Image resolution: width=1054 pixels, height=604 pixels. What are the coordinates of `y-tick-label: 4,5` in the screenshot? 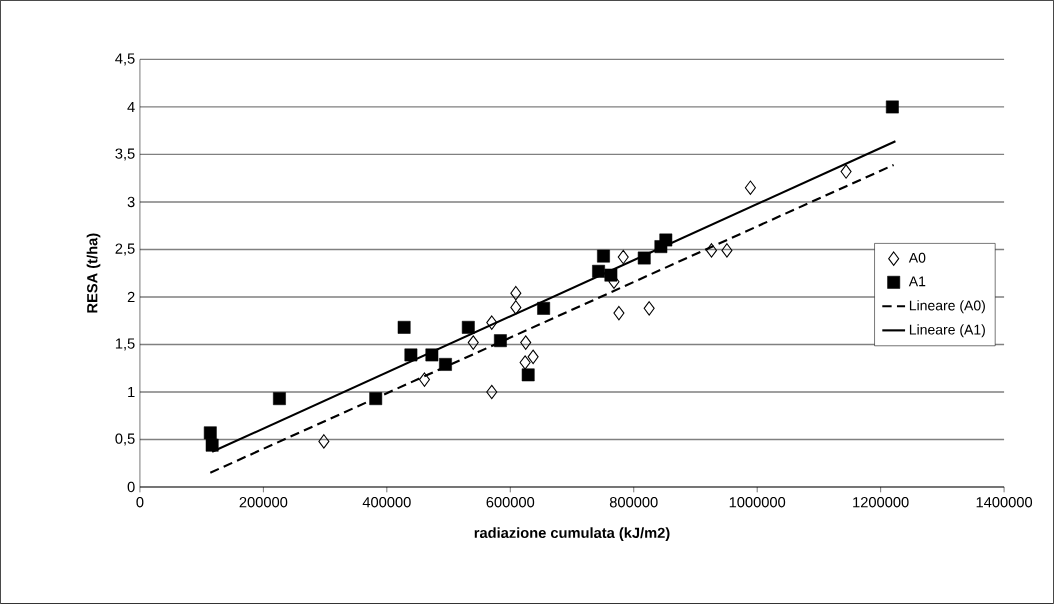 It's located at (125, 59).